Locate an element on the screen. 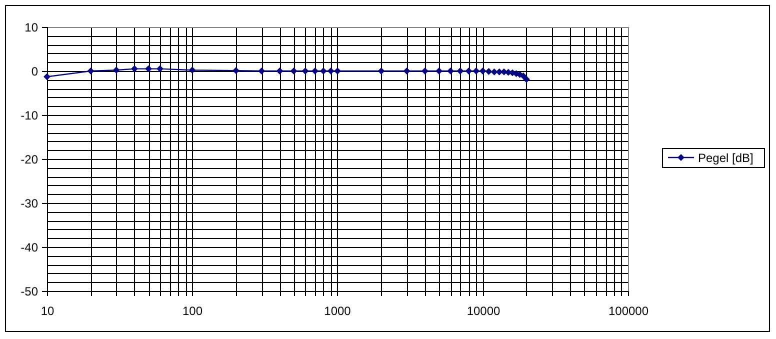  y-tick-label: -20 is located at coordinates (29, 159).